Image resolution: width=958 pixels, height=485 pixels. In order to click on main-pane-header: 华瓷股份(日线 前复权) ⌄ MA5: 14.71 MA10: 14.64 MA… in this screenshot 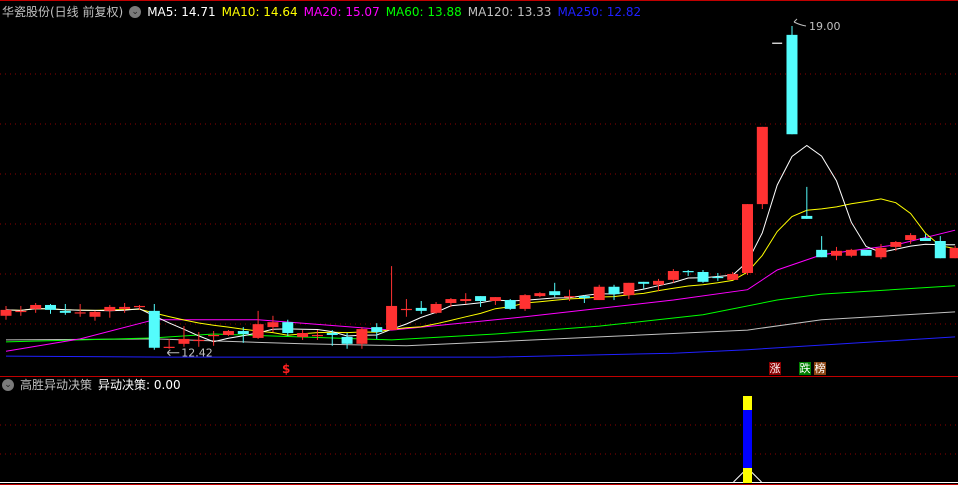, I will do `click(321, 12)`.